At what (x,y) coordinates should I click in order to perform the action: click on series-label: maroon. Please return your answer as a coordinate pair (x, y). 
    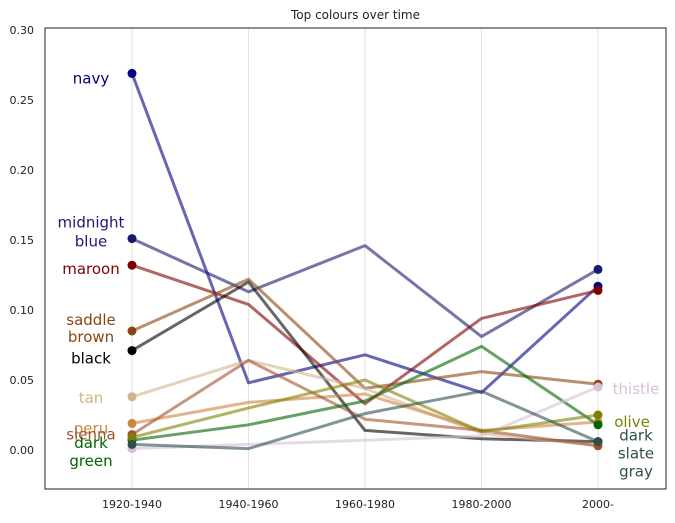
    Looking at the image, I should click on (91, 269).